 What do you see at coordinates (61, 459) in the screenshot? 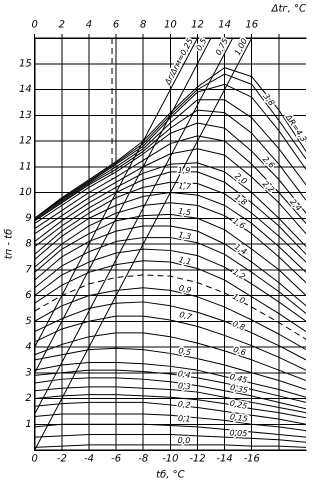
I see `x-tick-label: -2` at bounding box center [61, 459].